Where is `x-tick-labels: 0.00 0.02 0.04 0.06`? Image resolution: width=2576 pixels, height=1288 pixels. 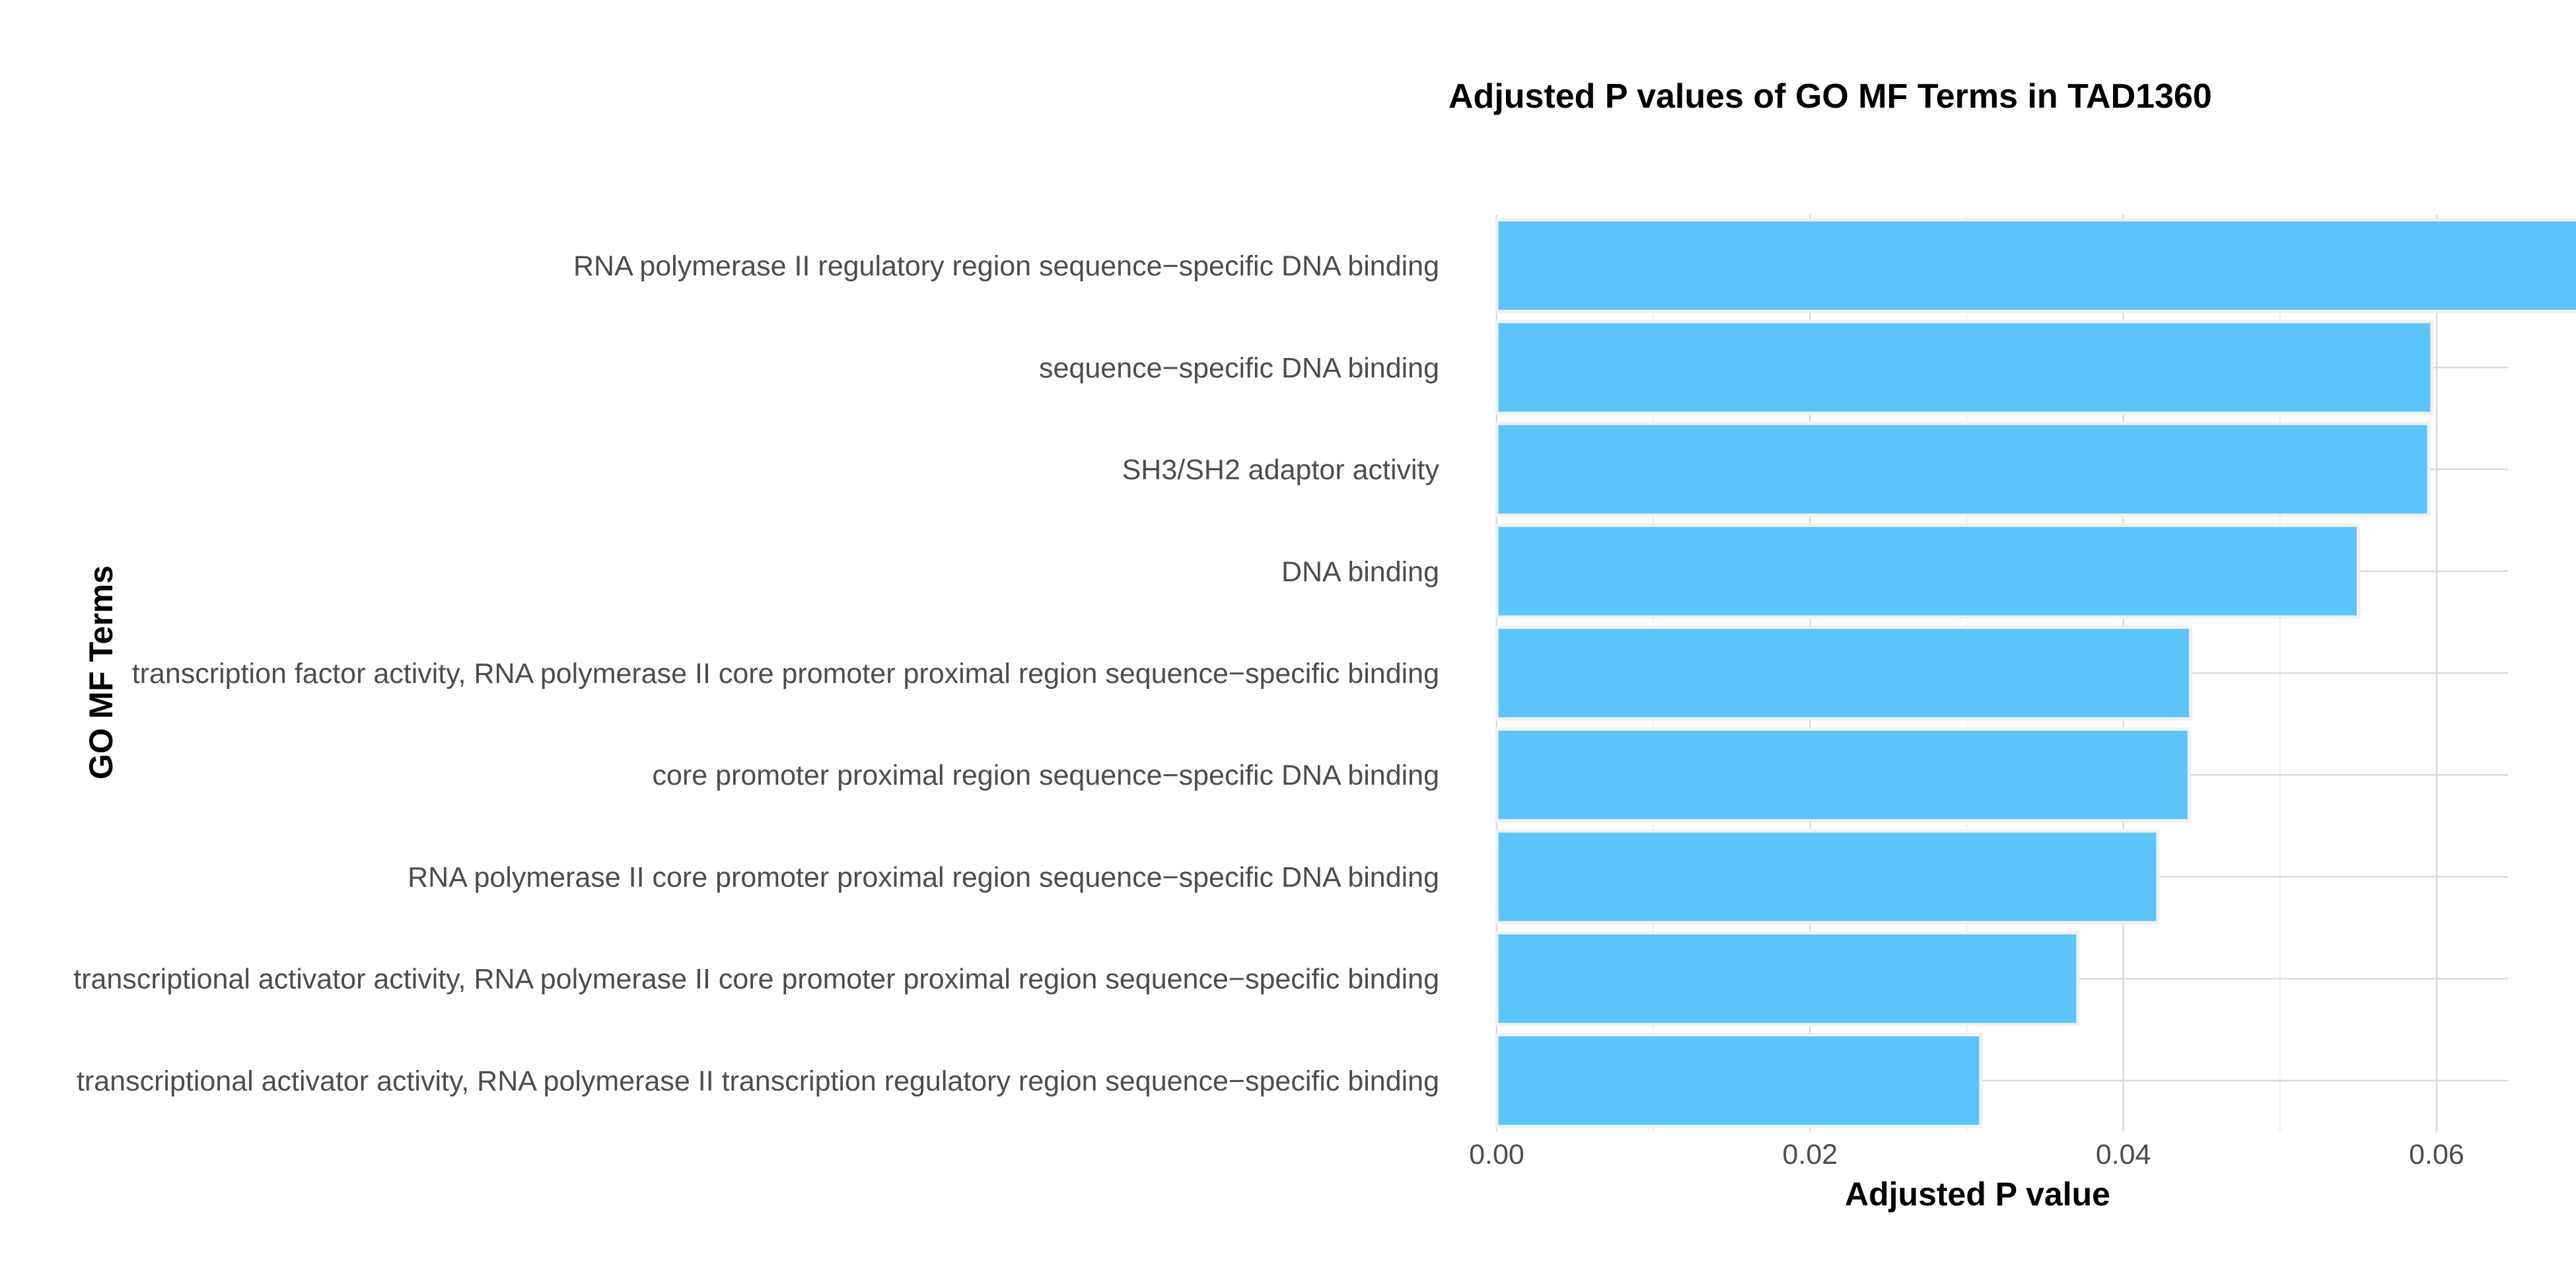
x-tick-labels: 0.00 0.02 0.04 0.06 is located at coordinates (1966, 1155).